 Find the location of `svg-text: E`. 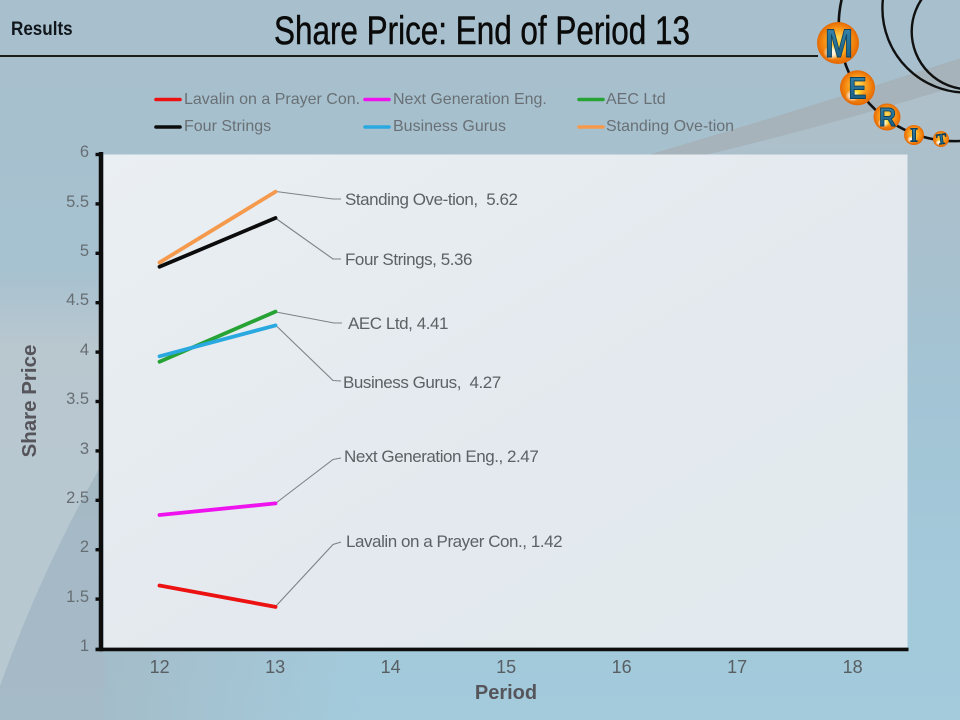

svg-text: E is located at coordinates (858, 88).